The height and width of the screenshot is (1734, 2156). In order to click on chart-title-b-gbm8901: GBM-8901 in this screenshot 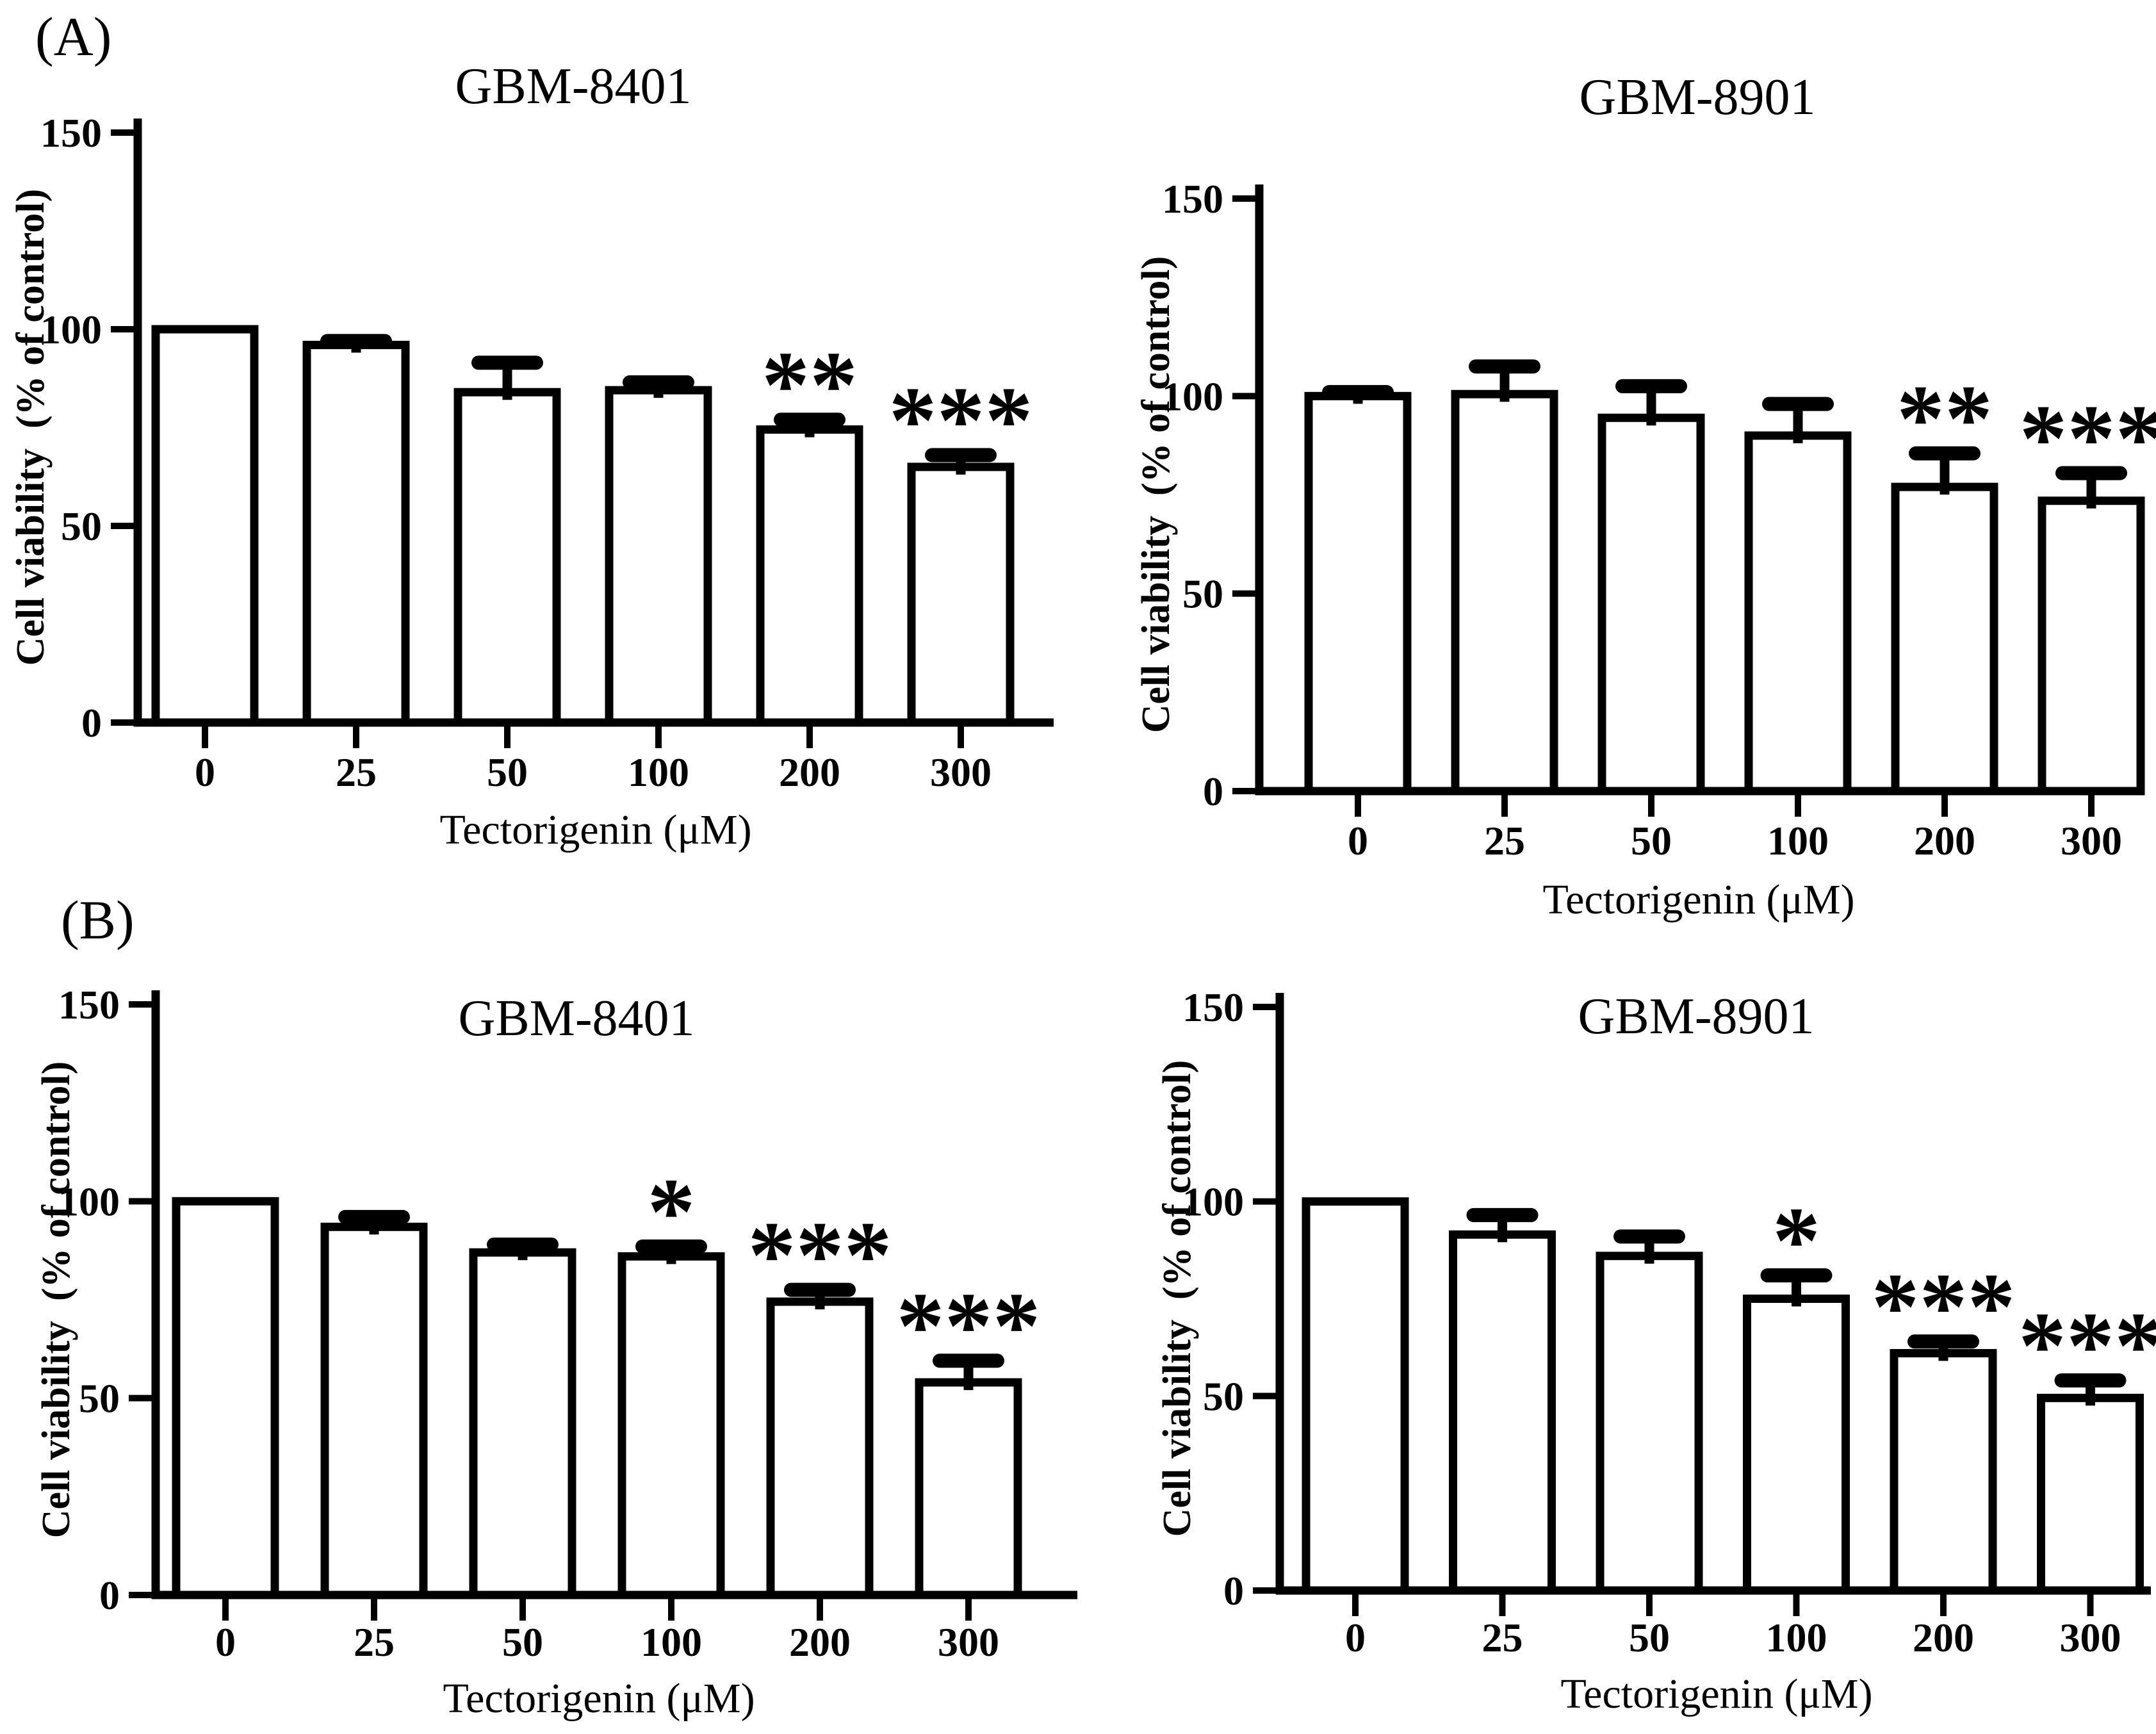, I will do `click(1696, 1016)`.